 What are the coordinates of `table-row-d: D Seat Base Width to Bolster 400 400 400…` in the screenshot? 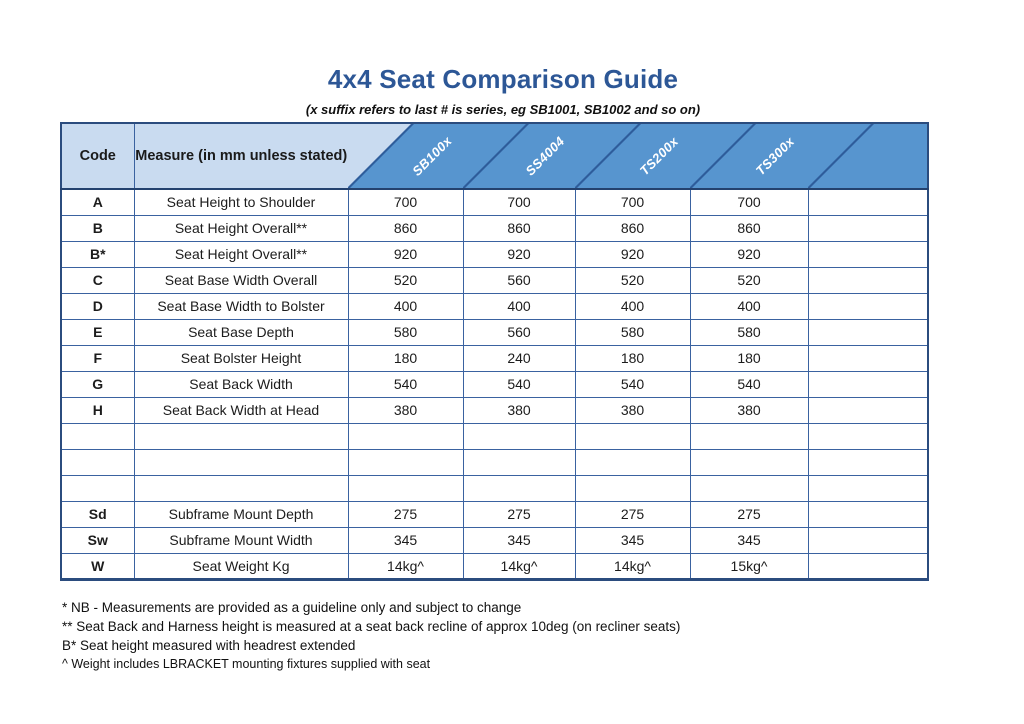 It's located at (494, 306).